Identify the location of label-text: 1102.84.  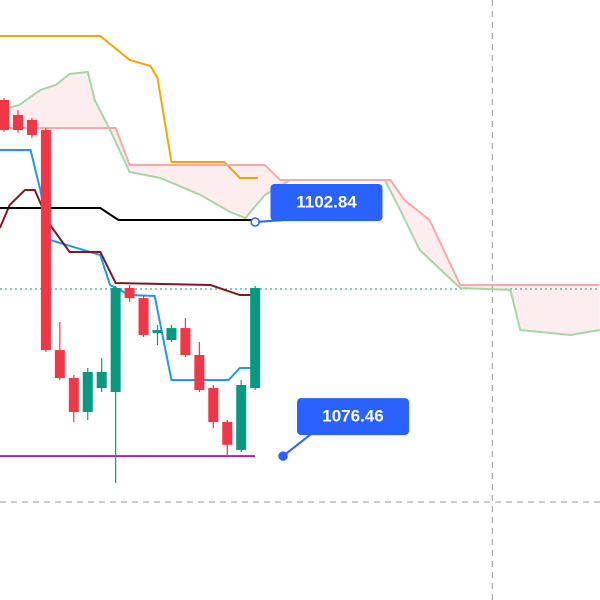
(326, 201).